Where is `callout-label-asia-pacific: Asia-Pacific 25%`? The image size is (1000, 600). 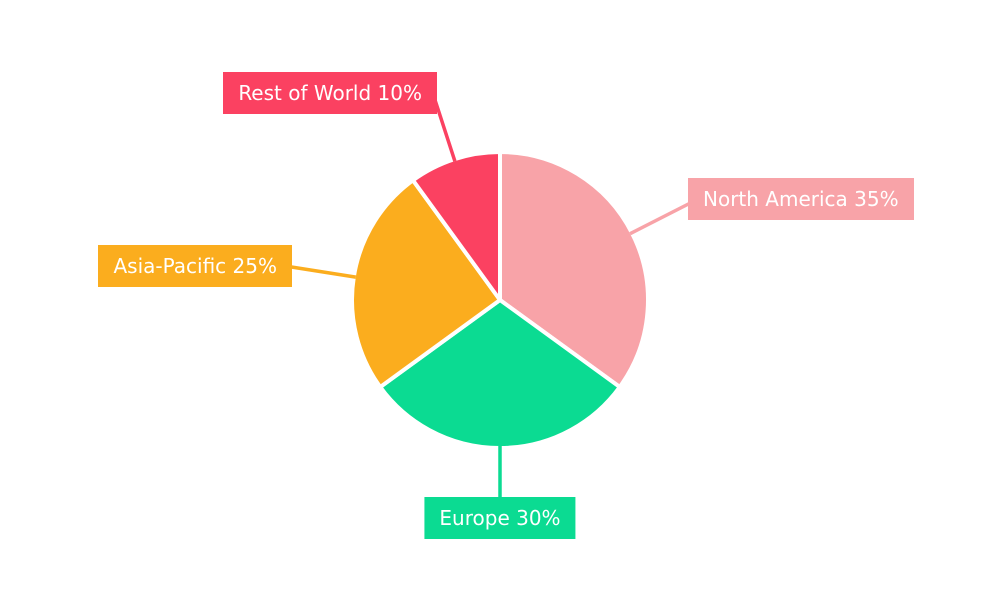 callout-label-asia-pacific: Asia-Pacific 25% is located at coordinates (195, 266).